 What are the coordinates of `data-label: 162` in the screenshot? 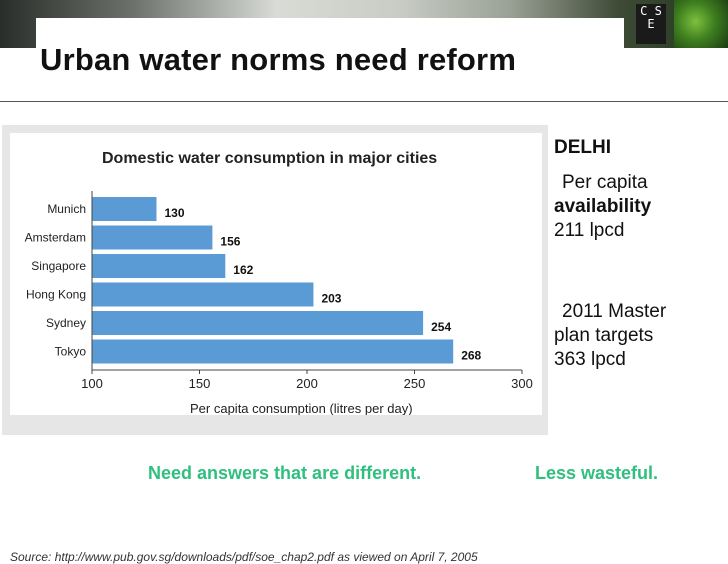 It's located at (243, 270).